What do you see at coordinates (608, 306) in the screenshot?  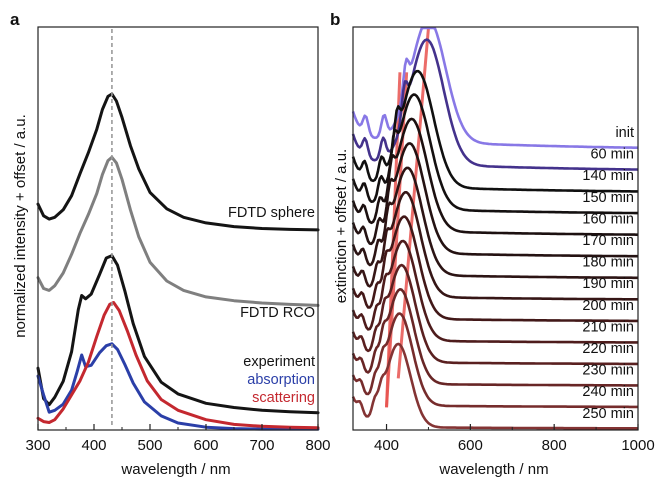 I see `panel-b-label-200-min: 200 min` at bounding box center [608, 306].